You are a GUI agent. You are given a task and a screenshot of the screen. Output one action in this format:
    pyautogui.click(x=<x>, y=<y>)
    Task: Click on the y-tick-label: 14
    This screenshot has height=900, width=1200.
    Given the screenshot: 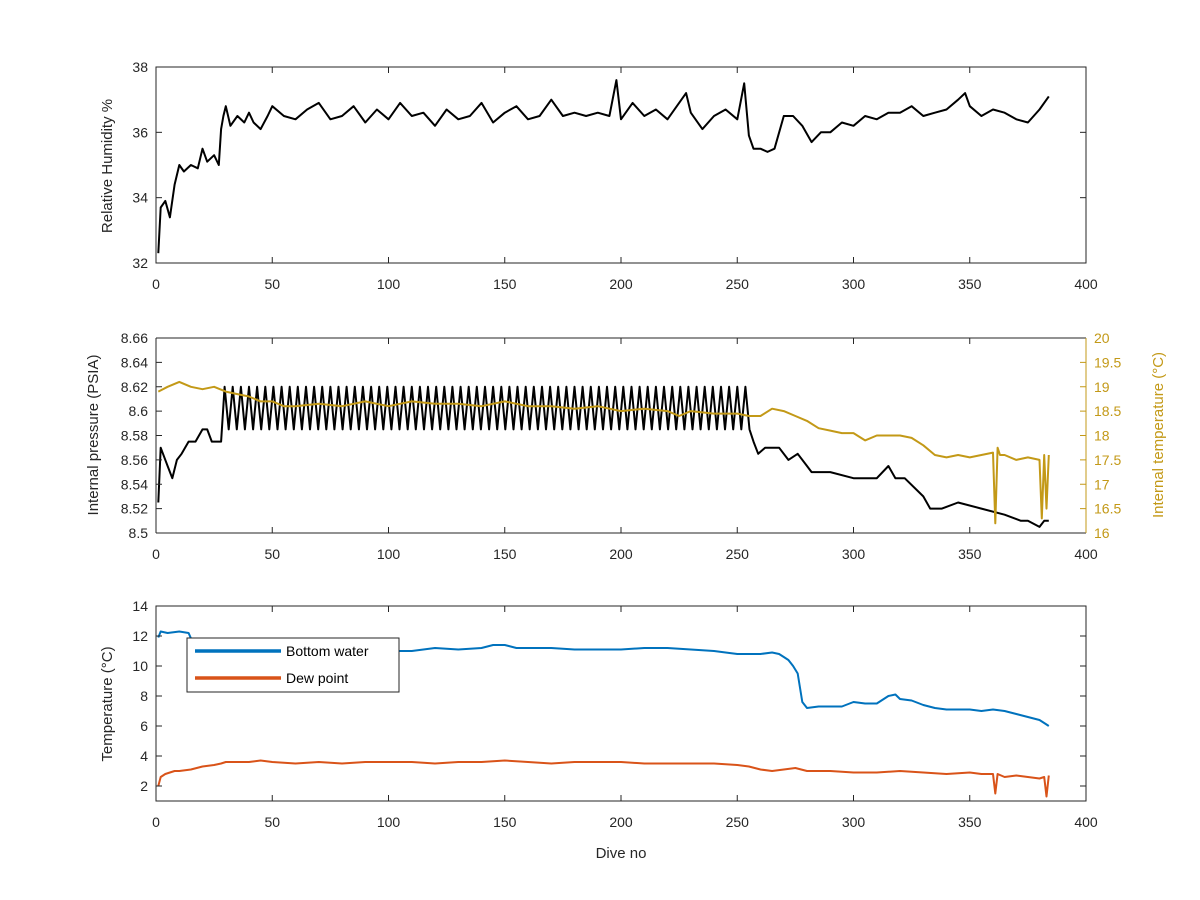 What is the action you would take?
    pyautogui.click(x=140, y=606)
    